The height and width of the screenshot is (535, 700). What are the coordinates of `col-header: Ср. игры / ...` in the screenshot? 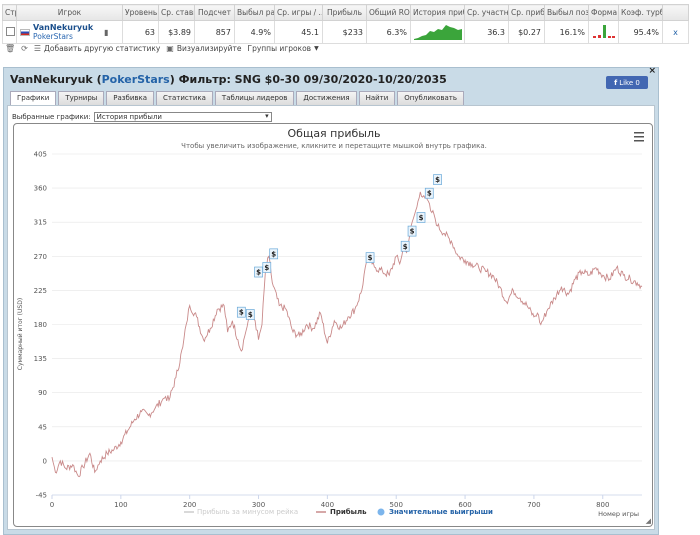 It's located at (298, 12).